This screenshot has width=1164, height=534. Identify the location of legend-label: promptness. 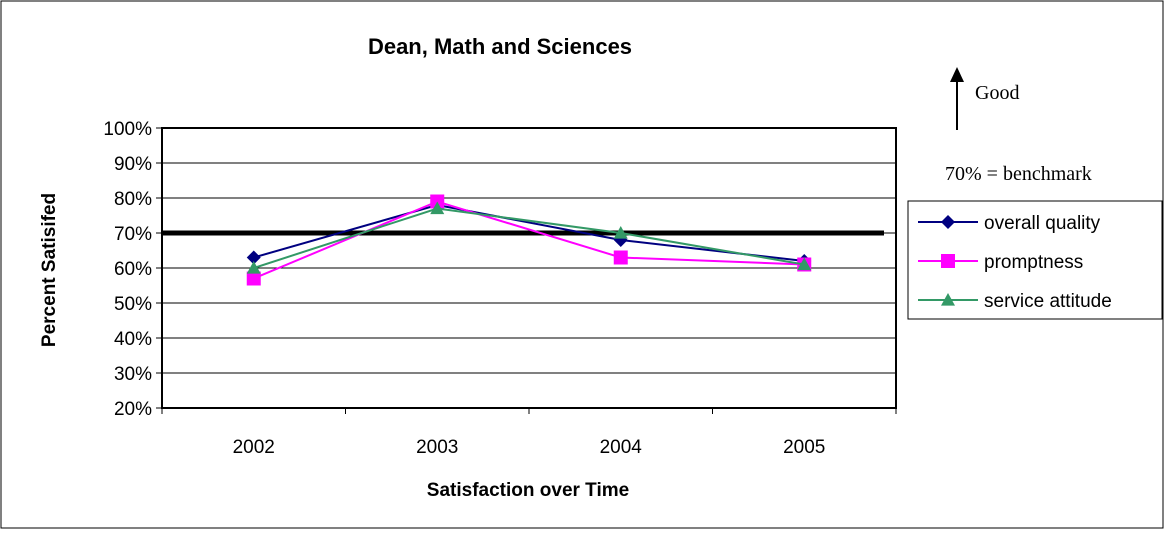
(1033, 262).